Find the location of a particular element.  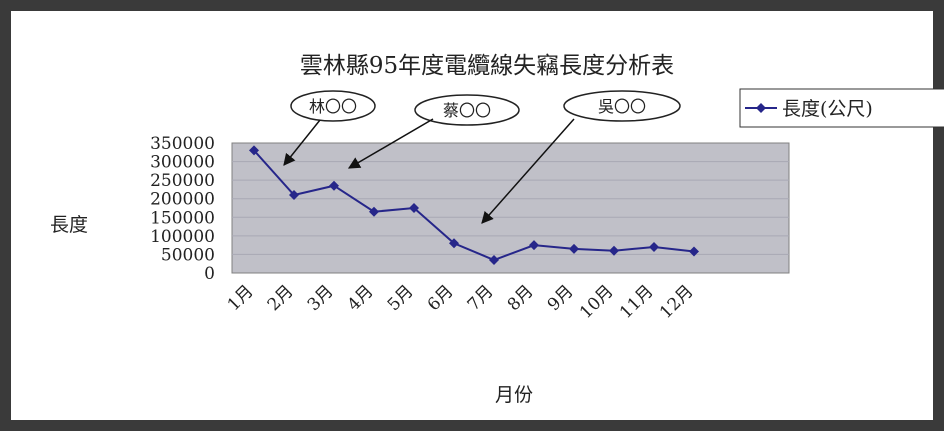

y-axis-label: 長度 is located at coordinates (69, 225).